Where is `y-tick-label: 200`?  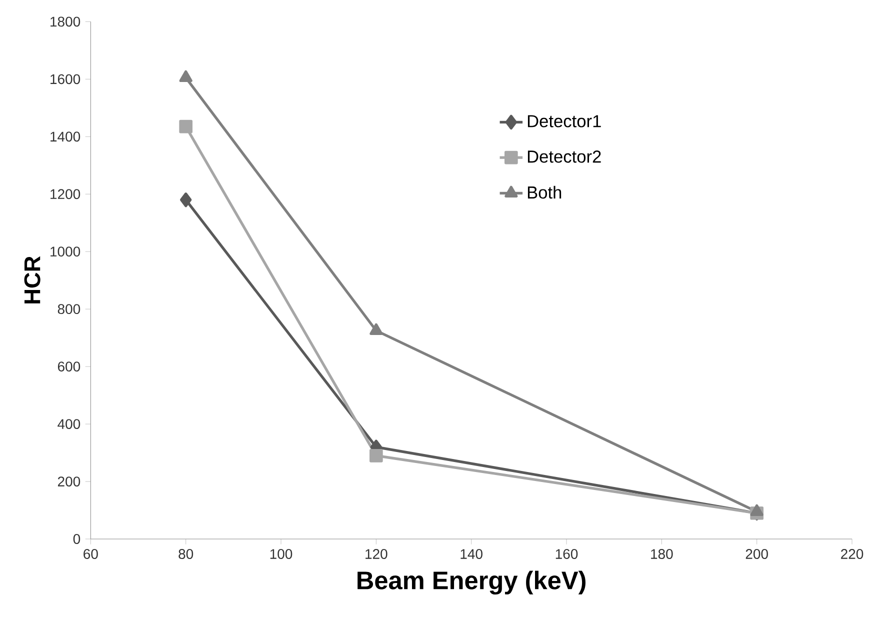
y-tick-label: 200 is located at coordinates (69, 481).